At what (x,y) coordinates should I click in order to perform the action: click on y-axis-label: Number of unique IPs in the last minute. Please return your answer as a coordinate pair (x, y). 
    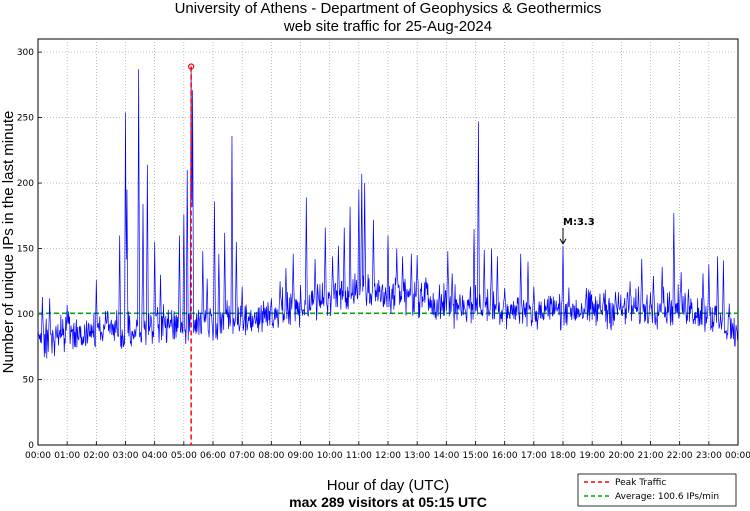
    Looking at the image, I should click on (8, 242).